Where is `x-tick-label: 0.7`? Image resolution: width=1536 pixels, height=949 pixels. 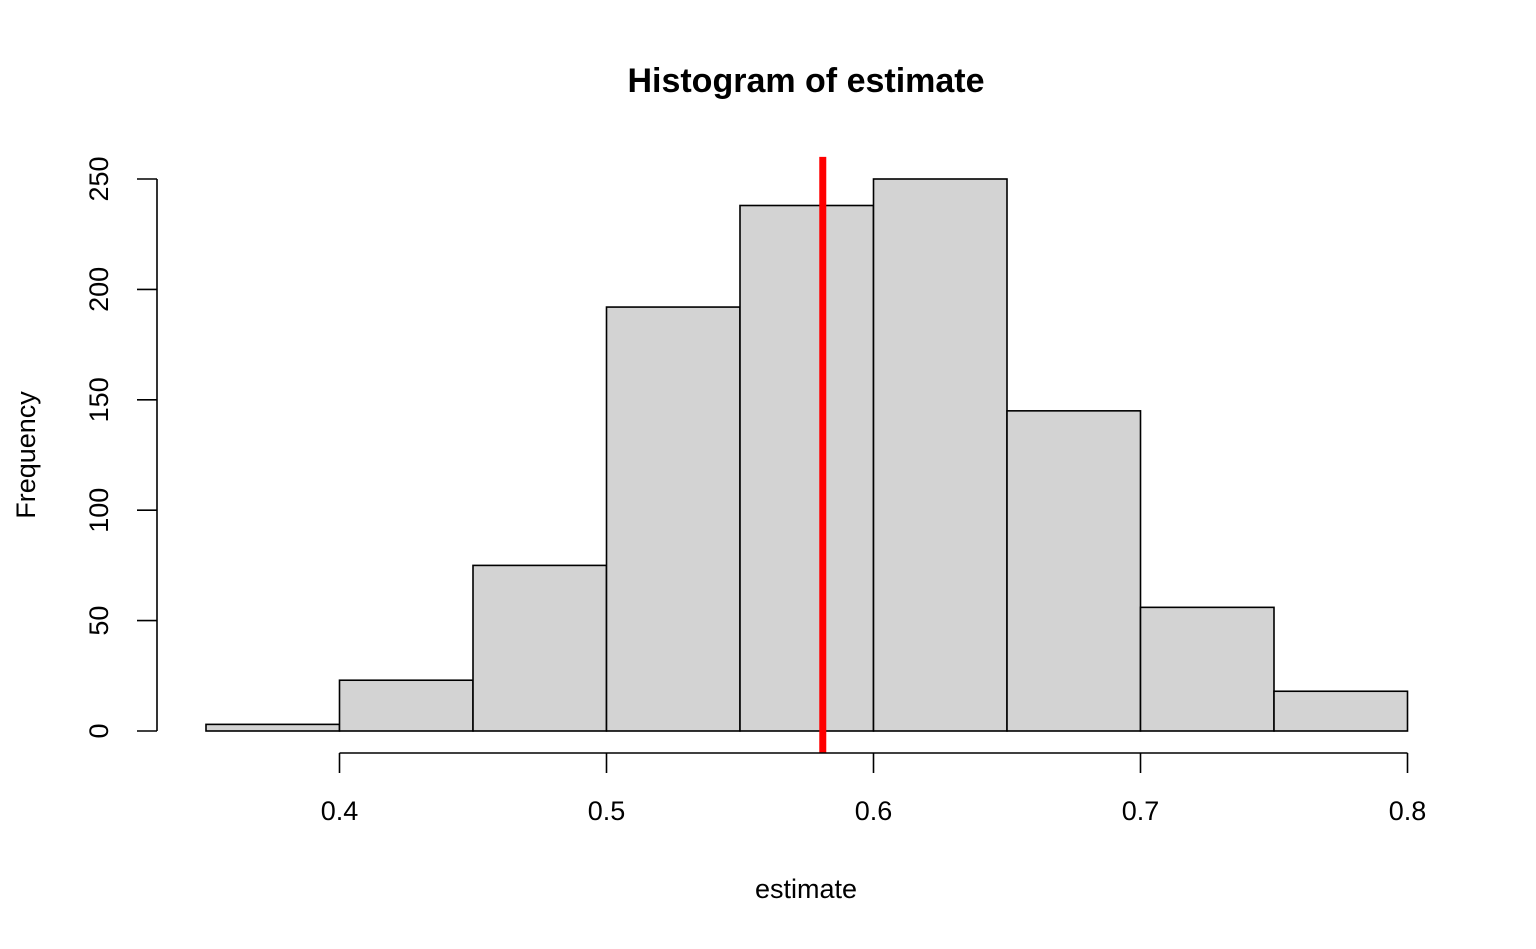
x-tick-label: 0.7 is located at coordinates (1141, 811).